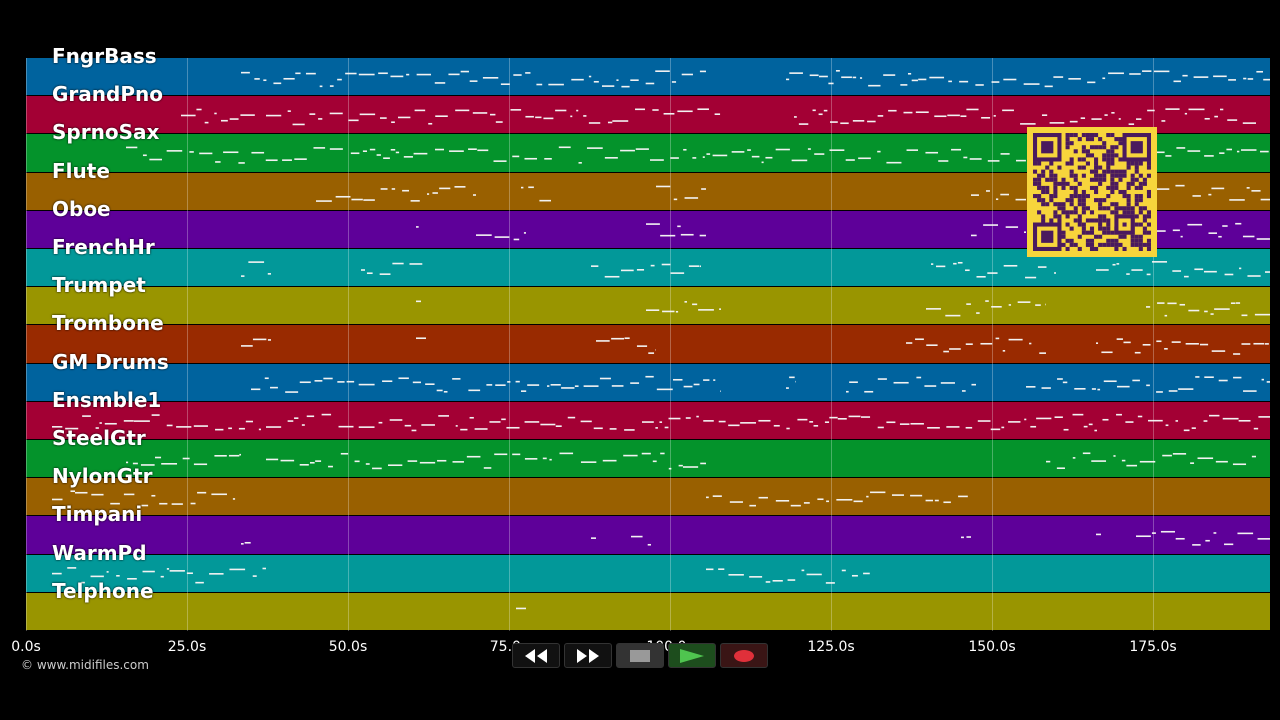  I want to click on tick-label: 0.0s, so click(26, 647).